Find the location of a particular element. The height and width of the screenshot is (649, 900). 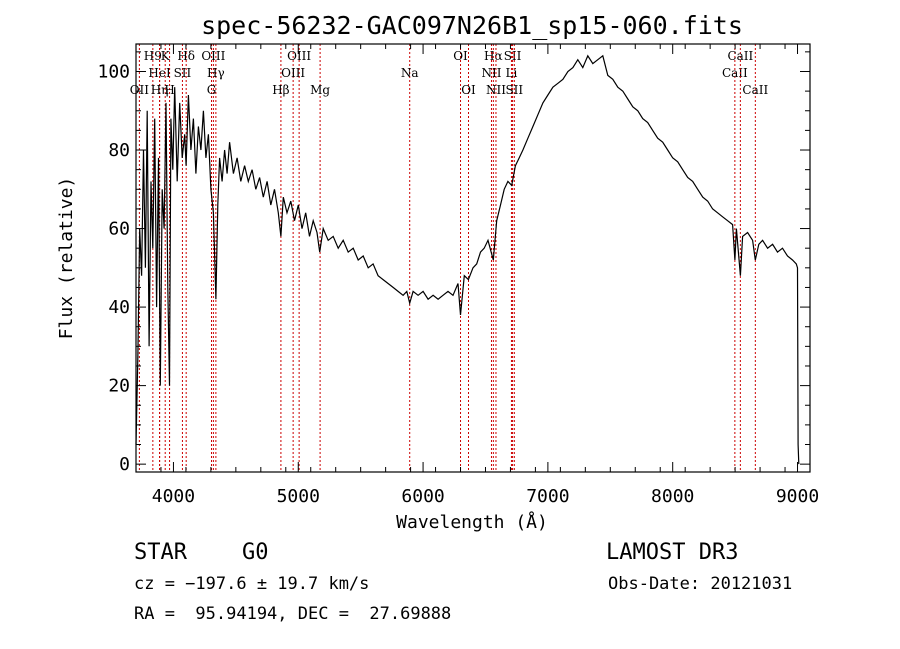

y-tick-label: 100 is located at coordinates (113, 71).